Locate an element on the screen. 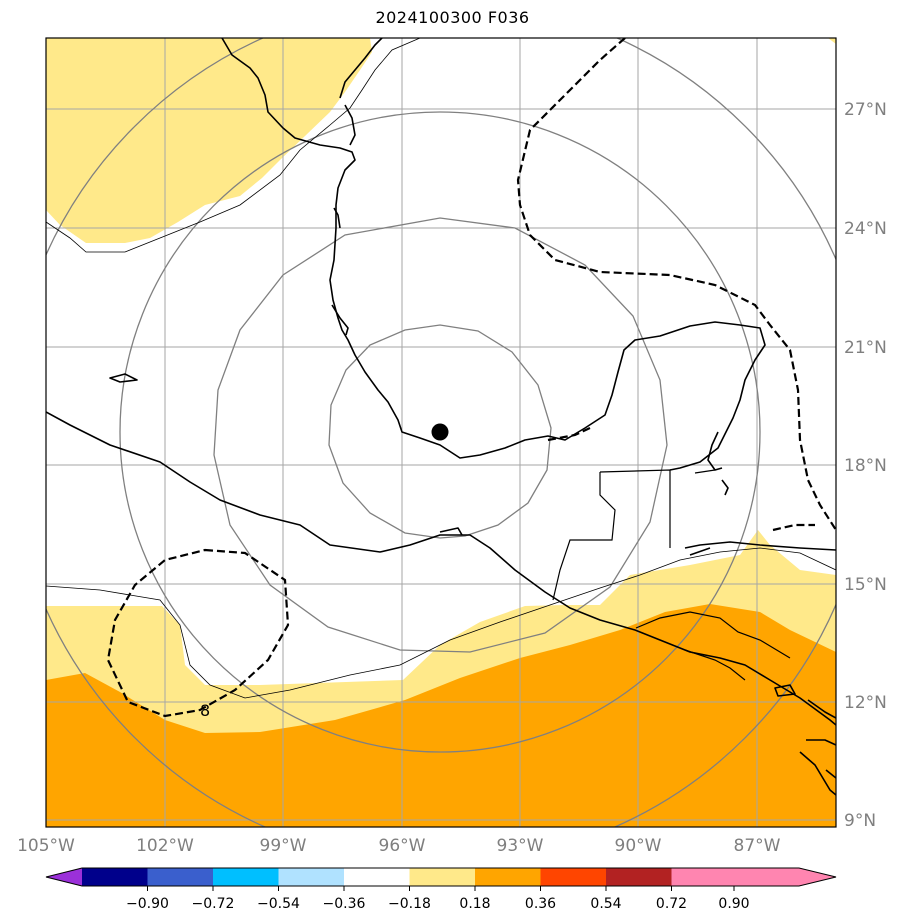  lat-label: 18°N is located at coordinates (865, 466).